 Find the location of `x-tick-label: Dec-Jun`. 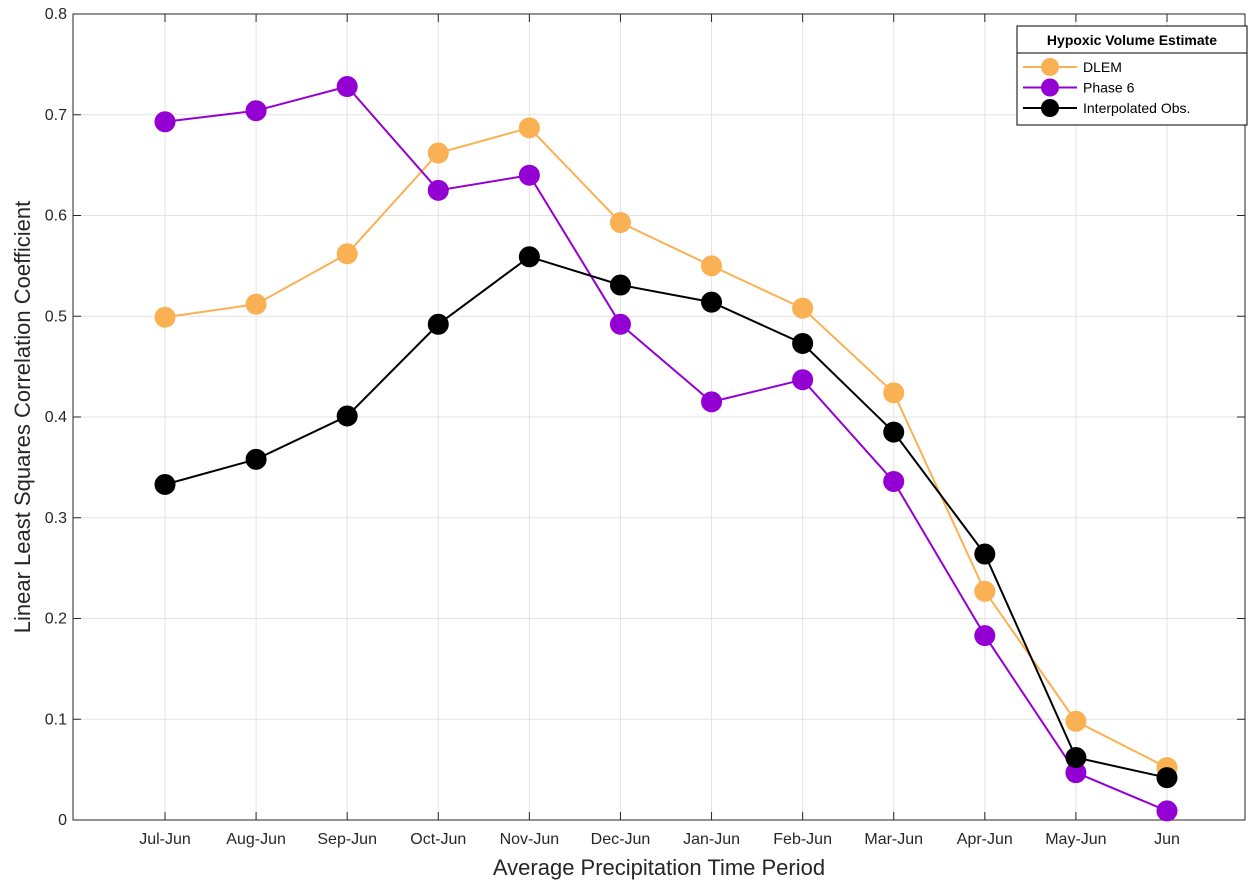

x-tick-label: Dec-Jun is located at coordinates (621, 839).